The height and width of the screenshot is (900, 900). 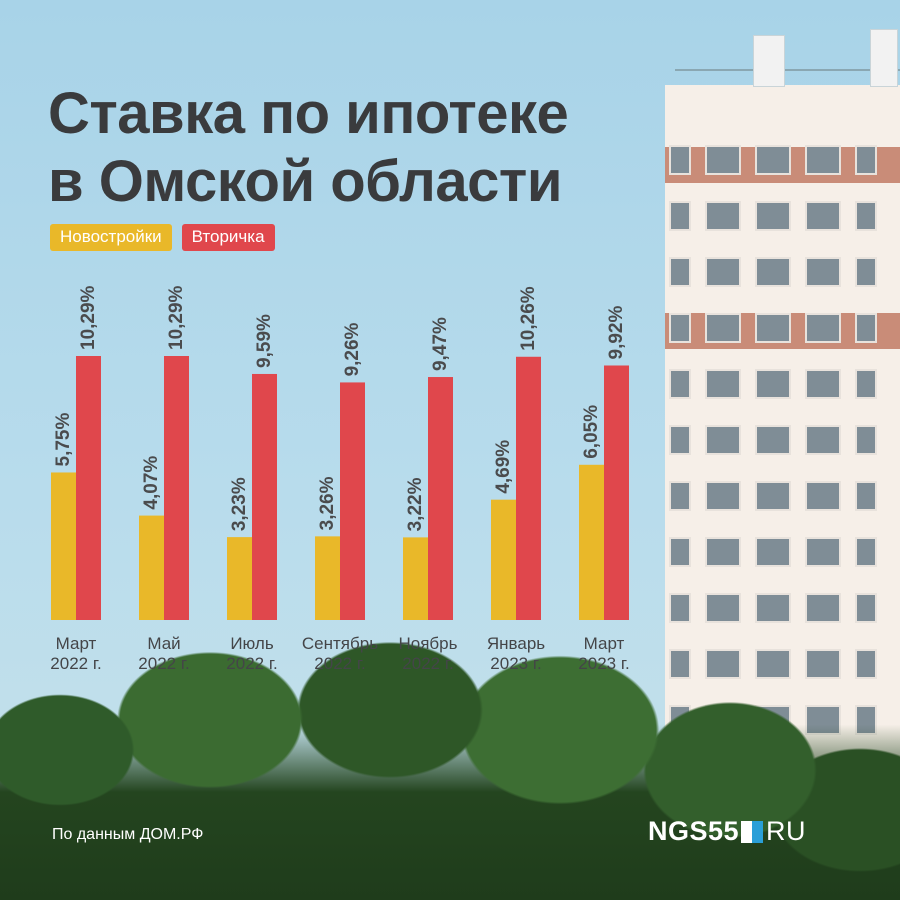 I want to click on value-label-secondary-0: 10,29%, so click(x=88, y=317).